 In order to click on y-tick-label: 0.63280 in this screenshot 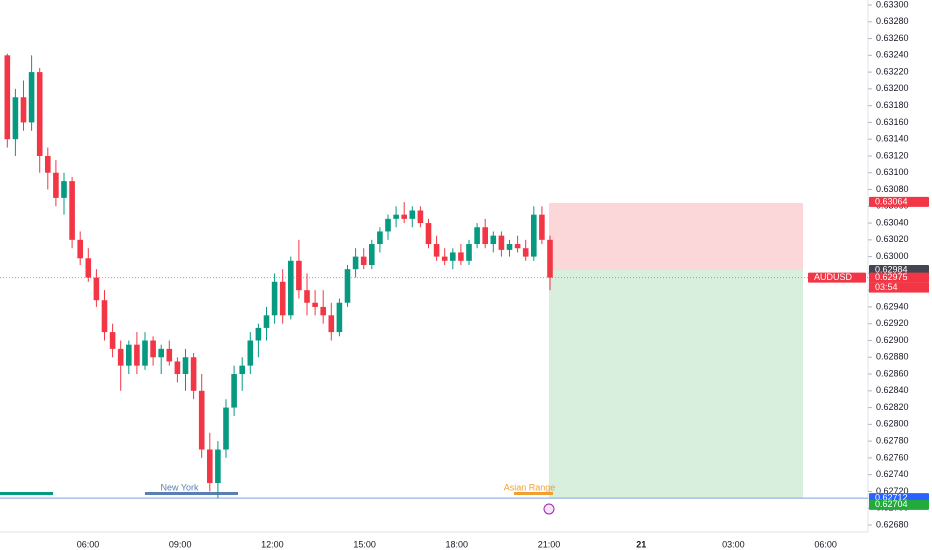, I will do `click(892, 21)`.